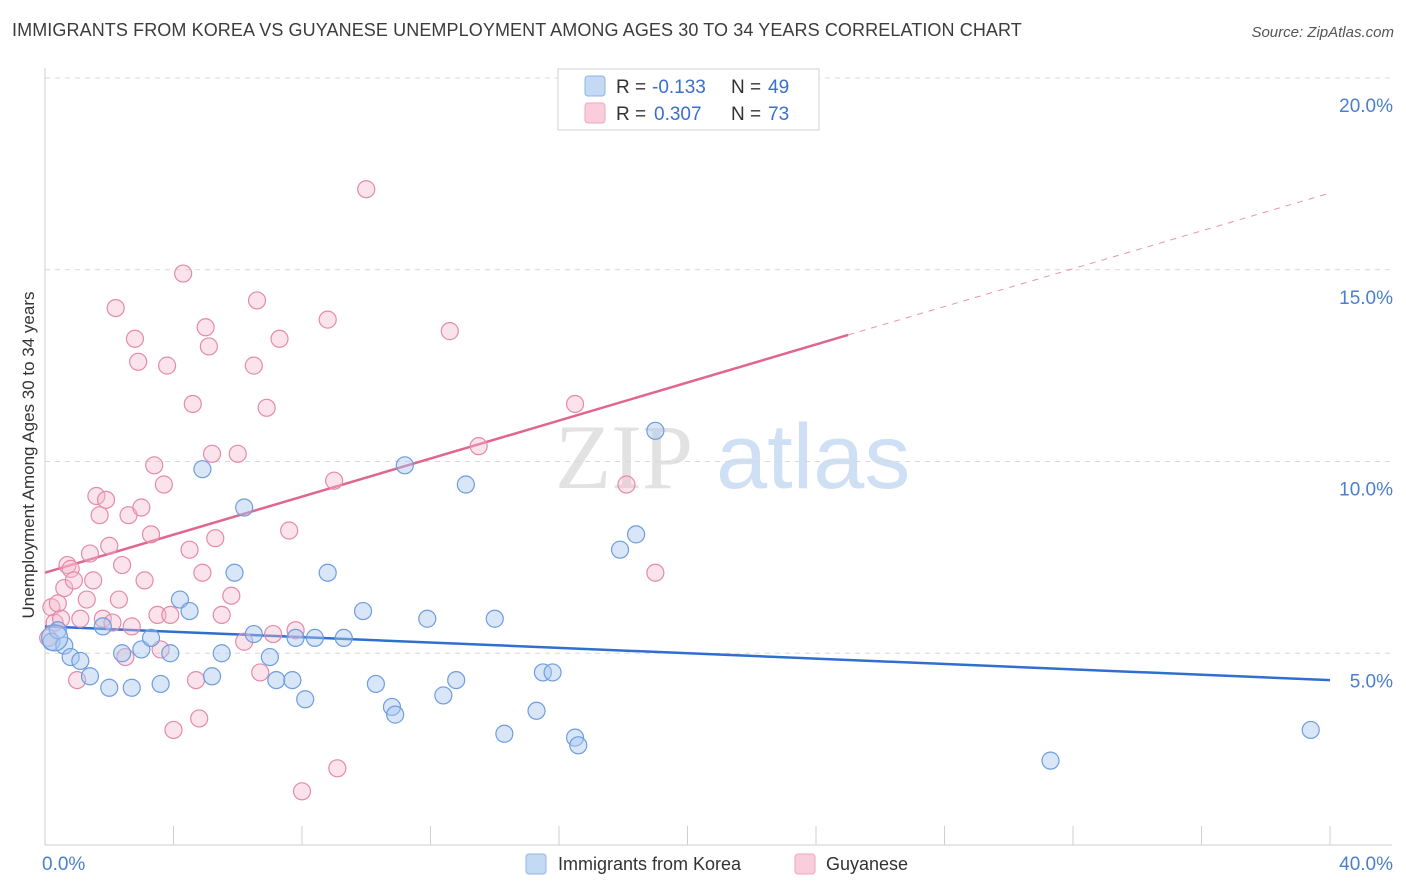  I want to click on x-tick-label-max: 40.0%, so click(1366, 864).